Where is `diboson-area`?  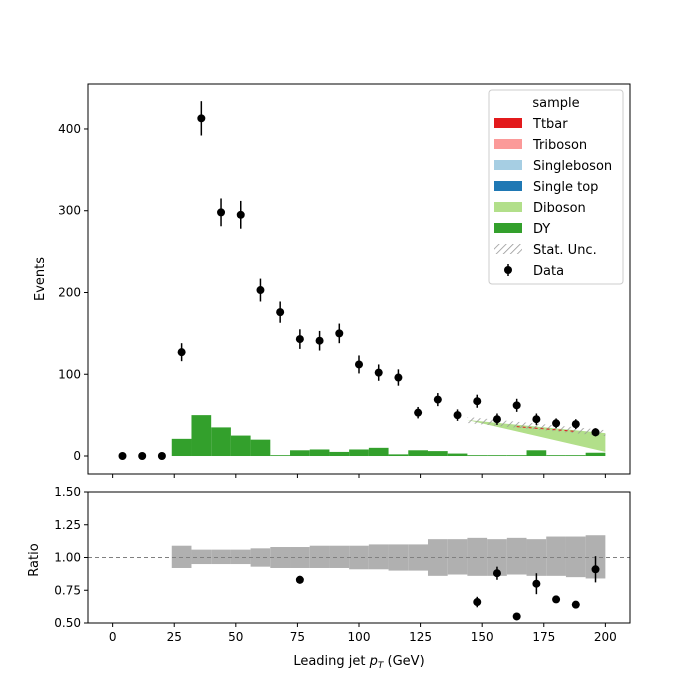
diboson-area is located at coordinates (536, 436).